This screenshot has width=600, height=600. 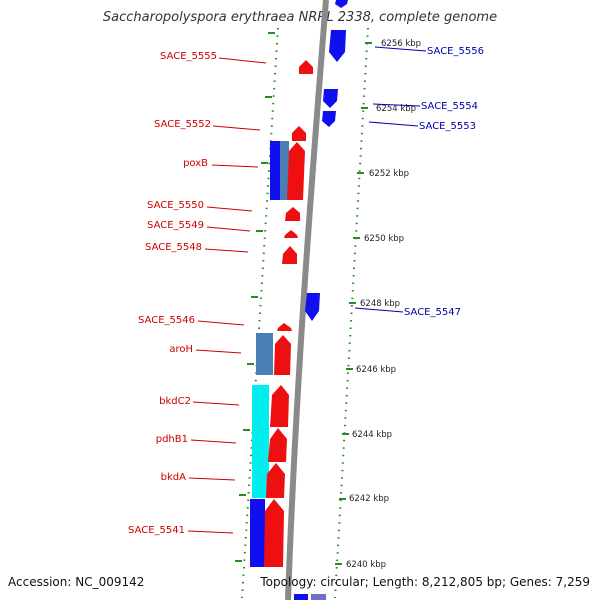 What do you see at coordinates (275, 170) in the screenshot?
I see `gene-poxb-fwd` at bounding box center [275, 170].